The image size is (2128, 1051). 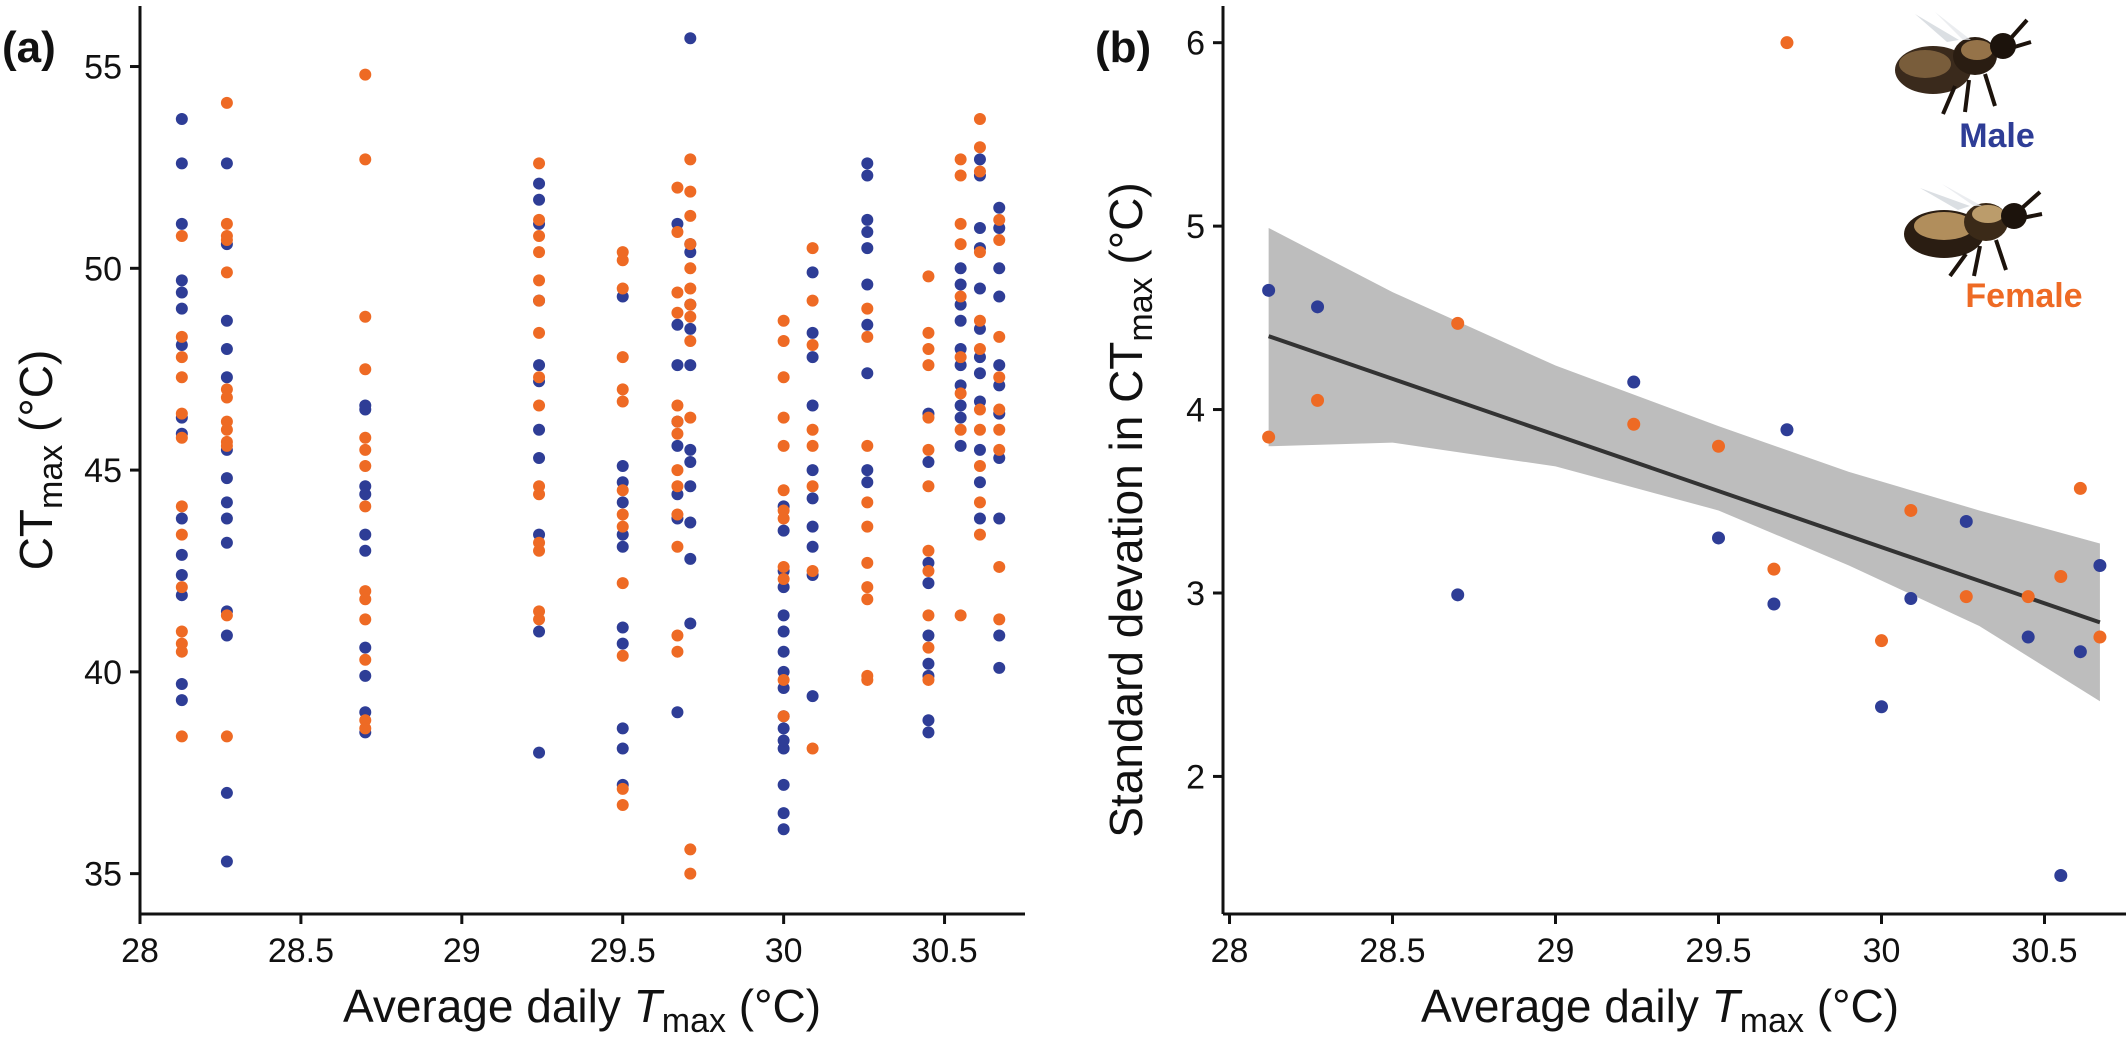 What do you see at coordinates (1989, 163) in the screenshot?
I see `legend: Male Female` at bounding box center [1989, 163].